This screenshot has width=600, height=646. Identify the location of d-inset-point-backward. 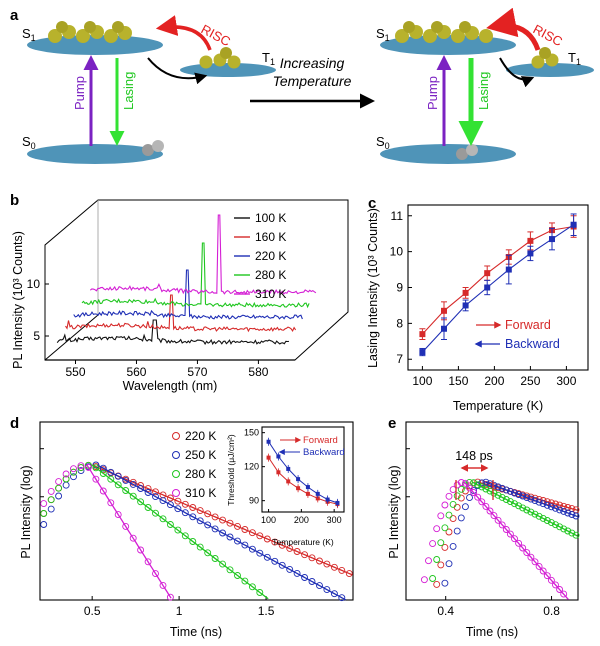
(317, 493).